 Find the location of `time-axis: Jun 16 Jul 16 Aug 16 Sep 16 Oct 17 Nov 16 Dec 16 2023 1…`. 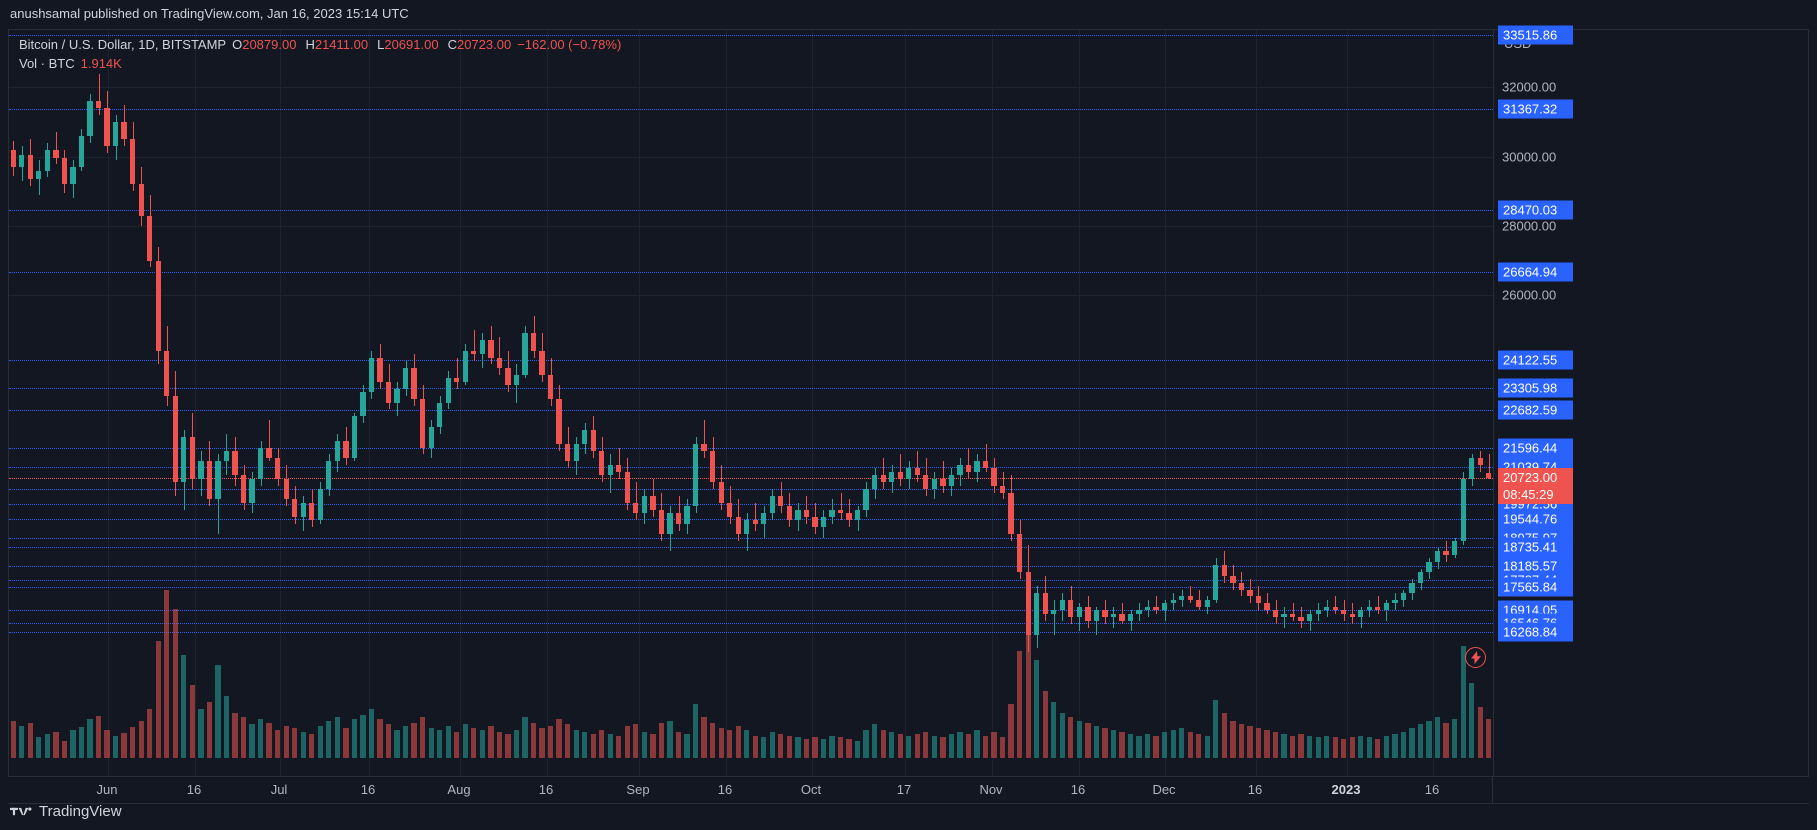

time-axis: Jun 16 Jul 16 Aug 16 Sep 16 Oct 17 Nov 16 Dec 16 2023 1… is located at coordinates (908, 790).